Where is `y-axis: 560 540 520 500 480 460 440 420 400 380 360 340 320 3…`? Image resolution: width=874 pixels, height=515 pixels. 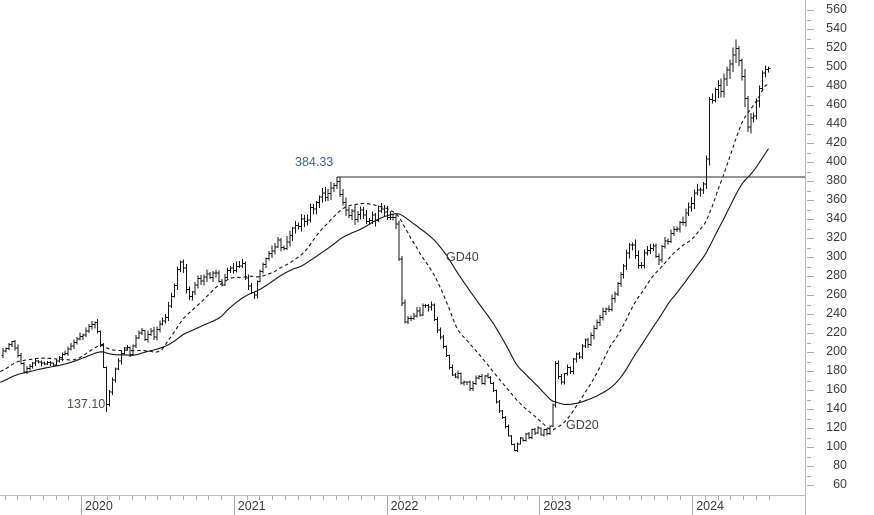 y-axis: 560 540 520 500 480 460 440 420 400 380 360 340 320 3… is located at coordinates (839, 257).